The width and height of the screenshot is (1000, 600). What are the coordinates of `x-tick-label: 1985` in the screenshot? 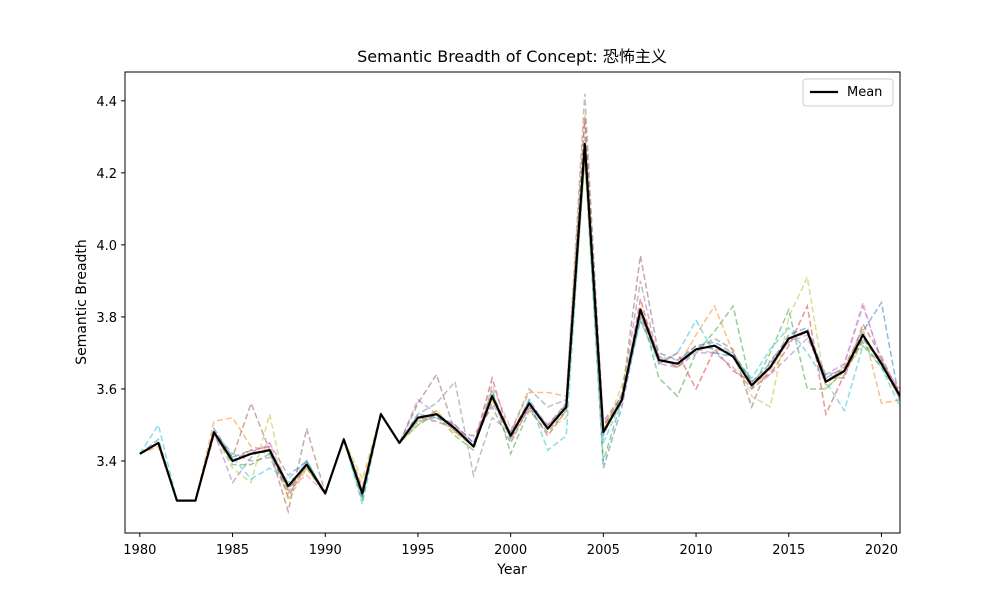 It's located at (232, 550).